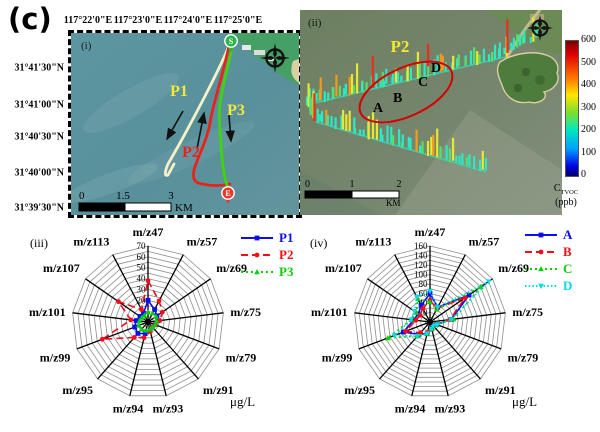 The height and width of the screenshot is (432, 600). What do you see at coordinates (568, 268) in the screenshot?
I see `legend-label: C` at bounding box center [568, 268].